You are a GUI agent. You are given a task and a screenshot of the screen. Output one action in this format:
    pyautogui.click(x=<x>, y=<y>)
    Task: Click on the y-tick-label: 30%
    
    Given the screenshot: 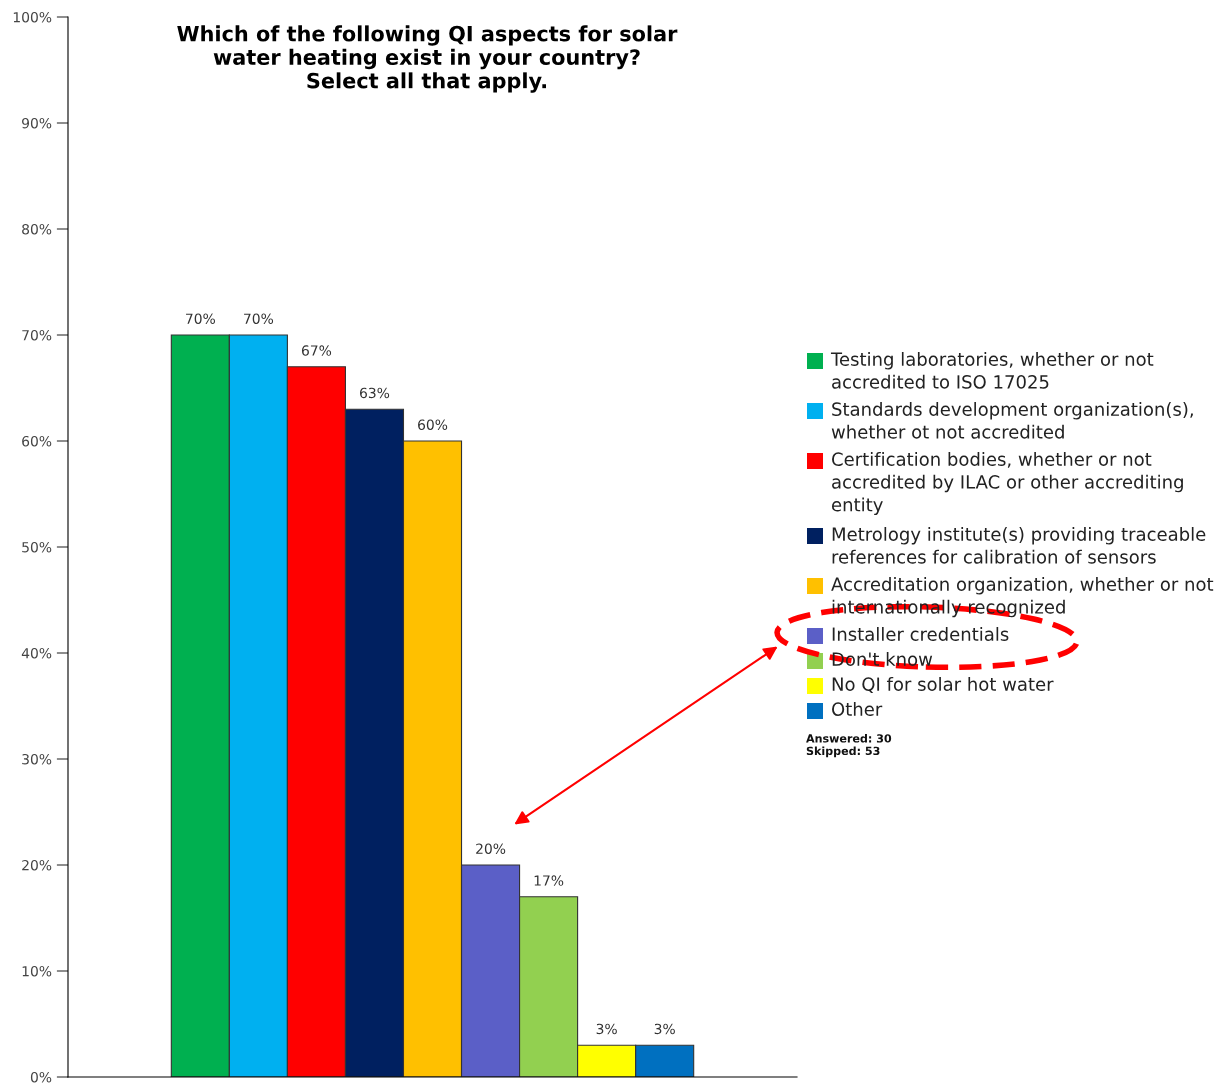 What is the action you would take?
    pyautogui.click(x=37, y=759)
    